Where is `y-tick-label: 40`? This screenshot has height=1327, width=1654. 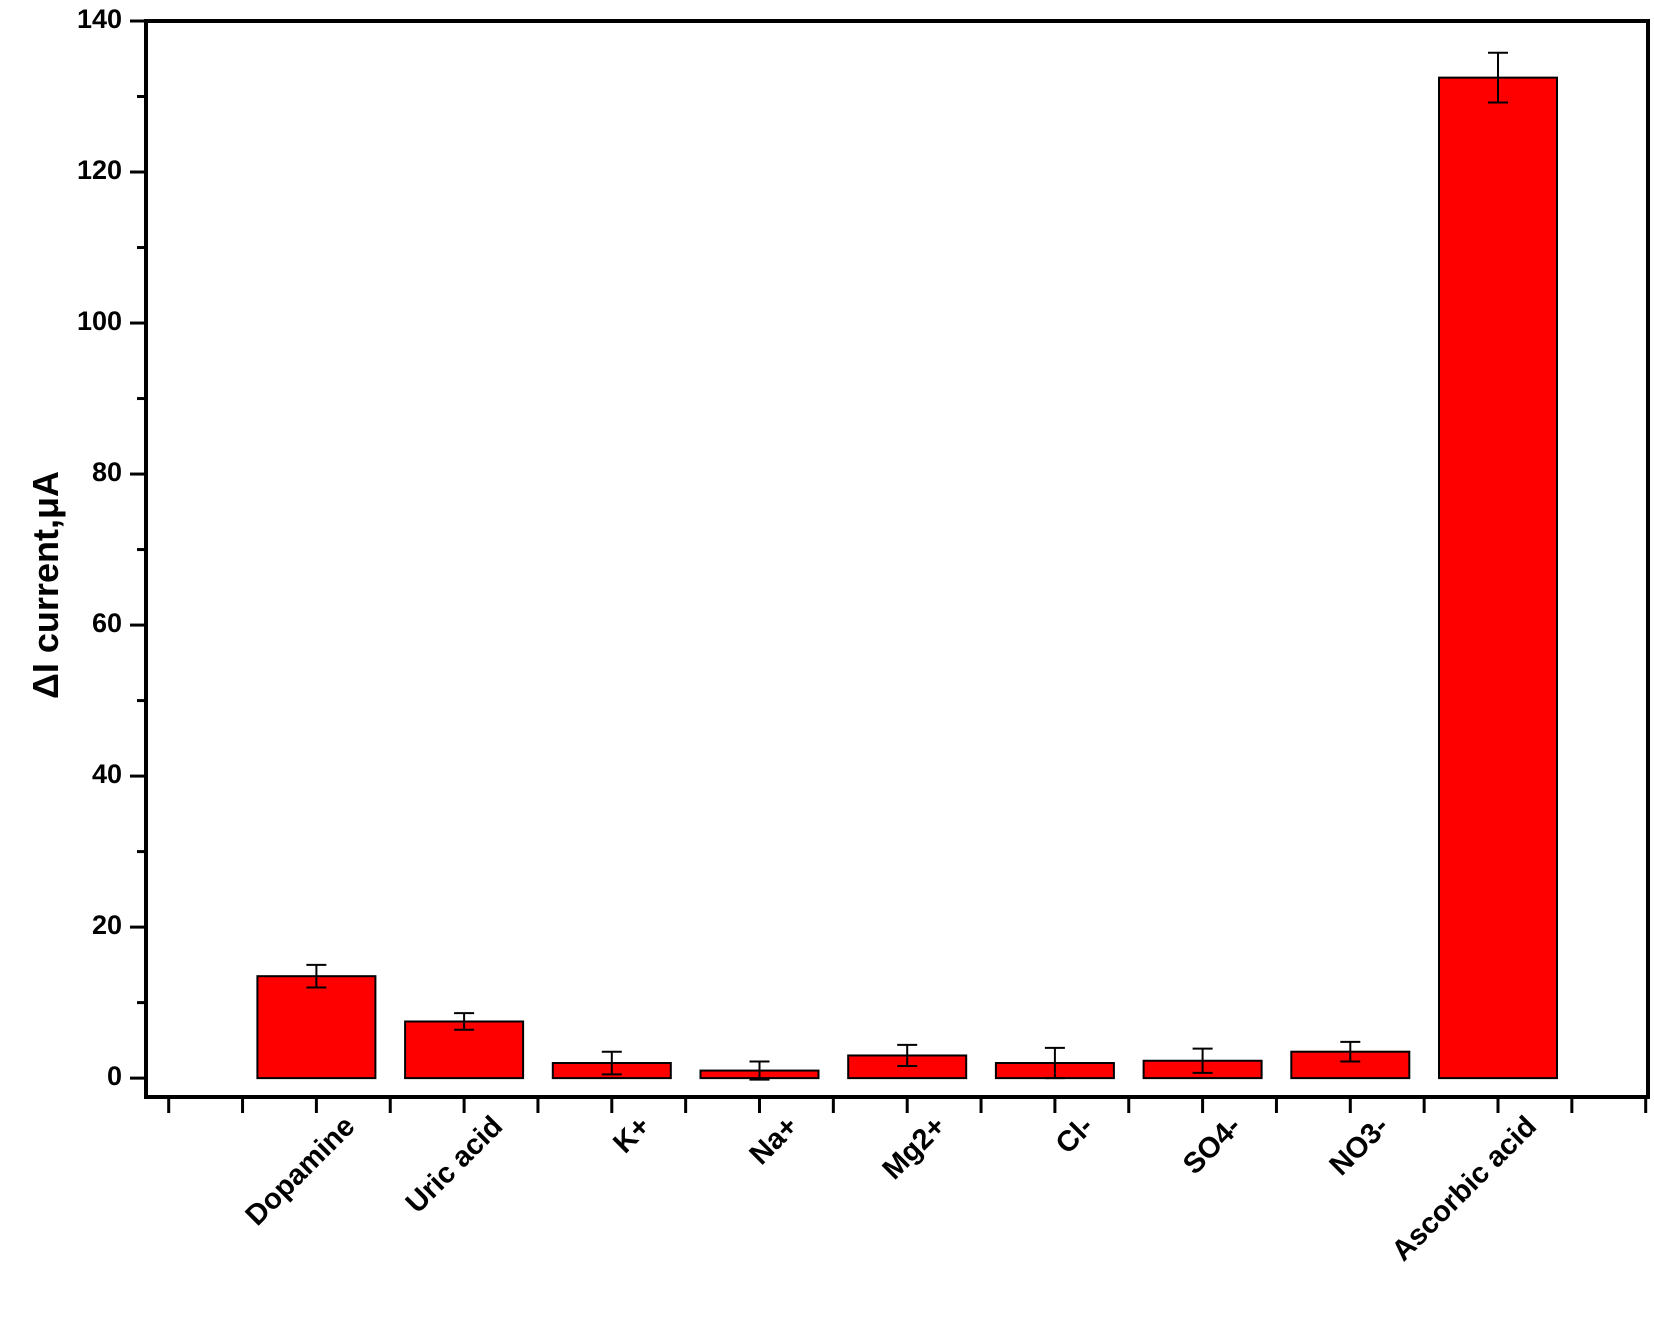
y-tick-label: 40 is located at coordinates (107, 774).